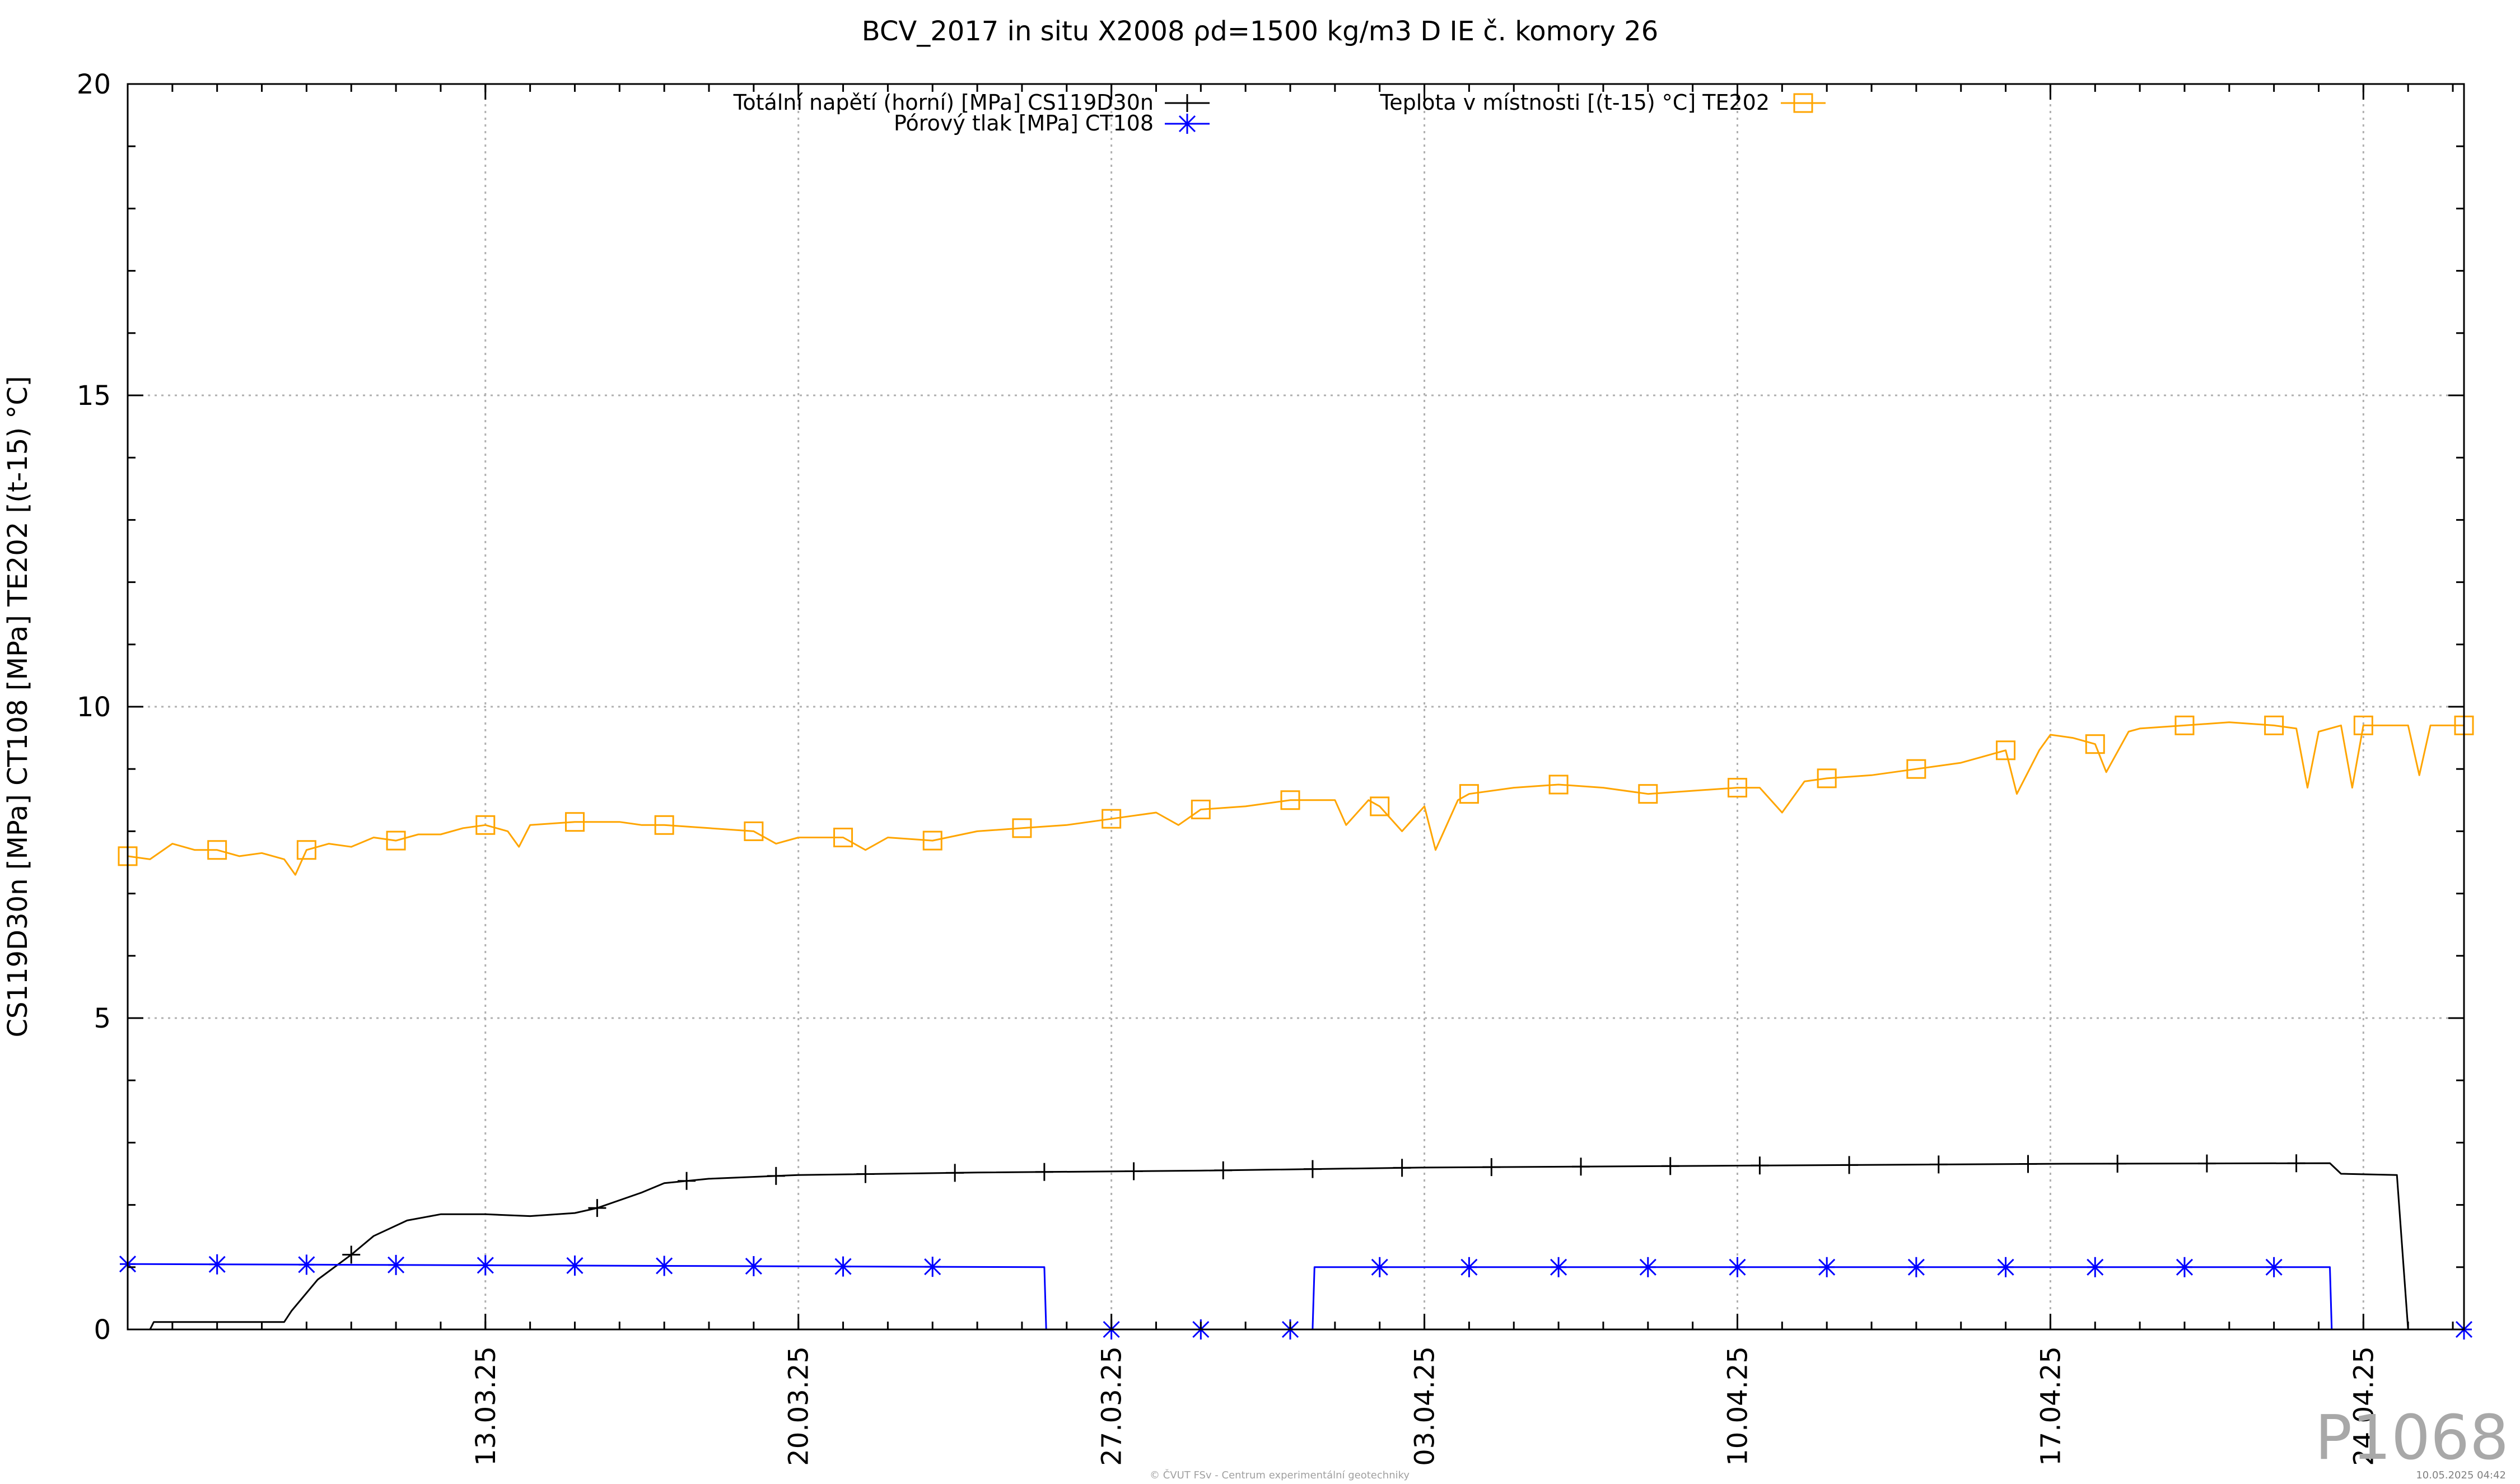 This screenshot has width=2520, height=1484. I want to click on x-tick-label: 10.04.25, so click(1738, 1406).